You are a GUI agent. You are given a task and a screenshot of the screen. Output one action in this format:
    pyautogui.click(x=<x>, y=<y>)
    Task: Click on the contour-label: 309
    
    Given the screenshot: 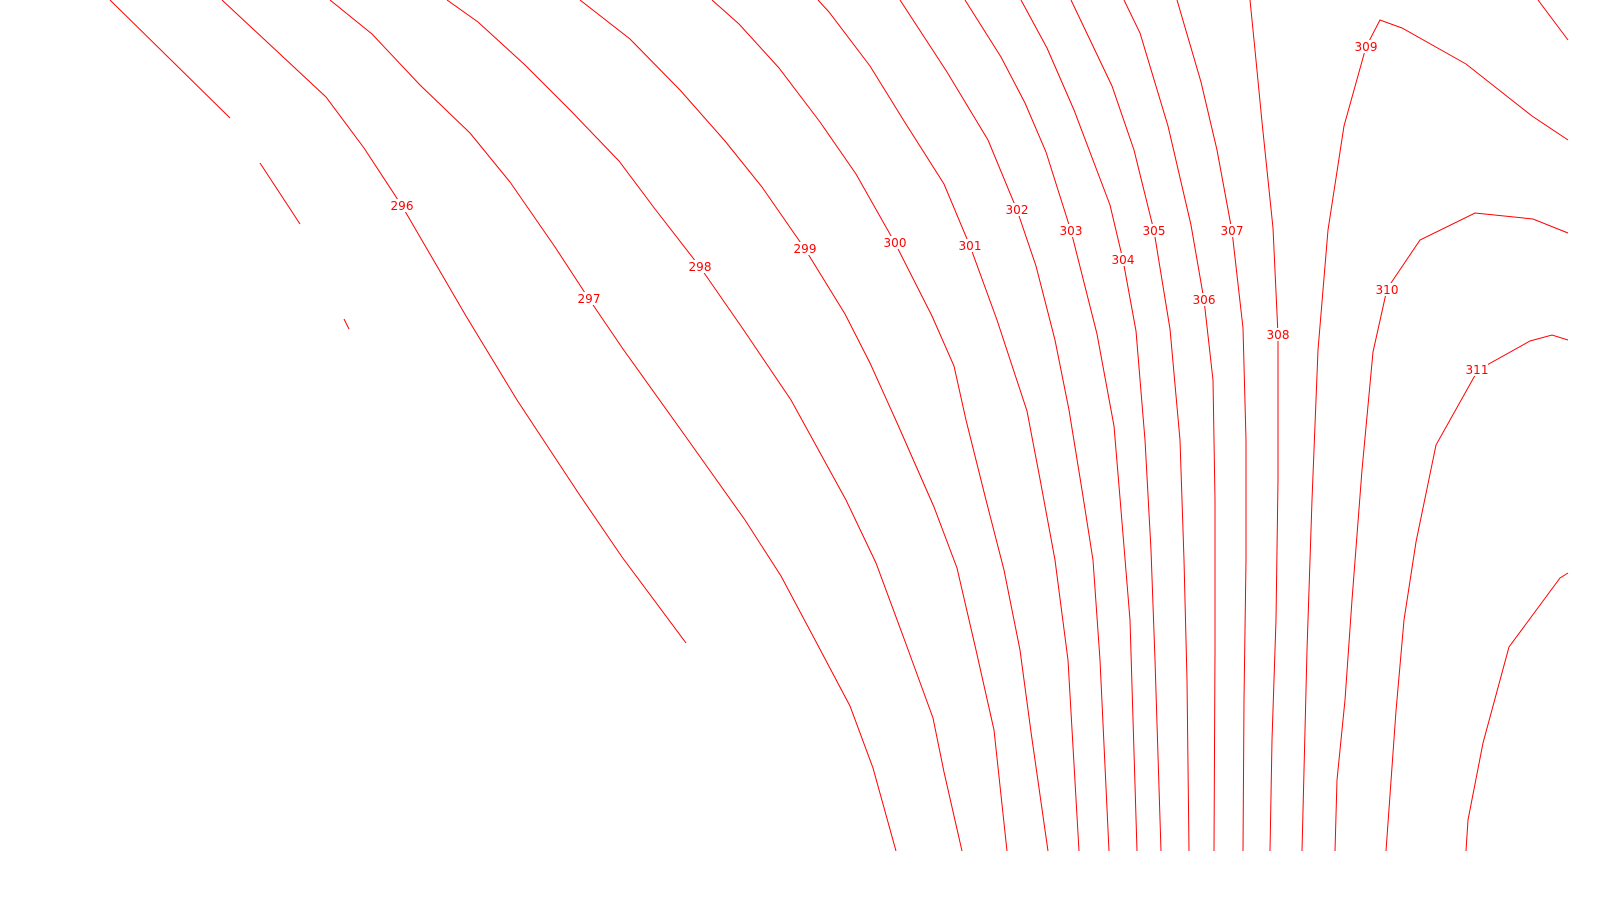 What is the action you would take?
    pyautogui.click(x=1366, y=47)
    